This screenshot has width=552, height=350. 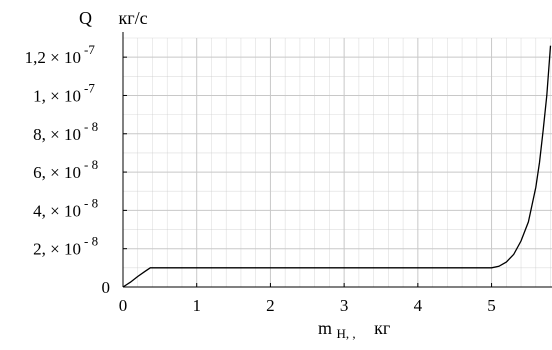 I want to click on y-tick-mantissa: 0, so click(x=106, y=287).